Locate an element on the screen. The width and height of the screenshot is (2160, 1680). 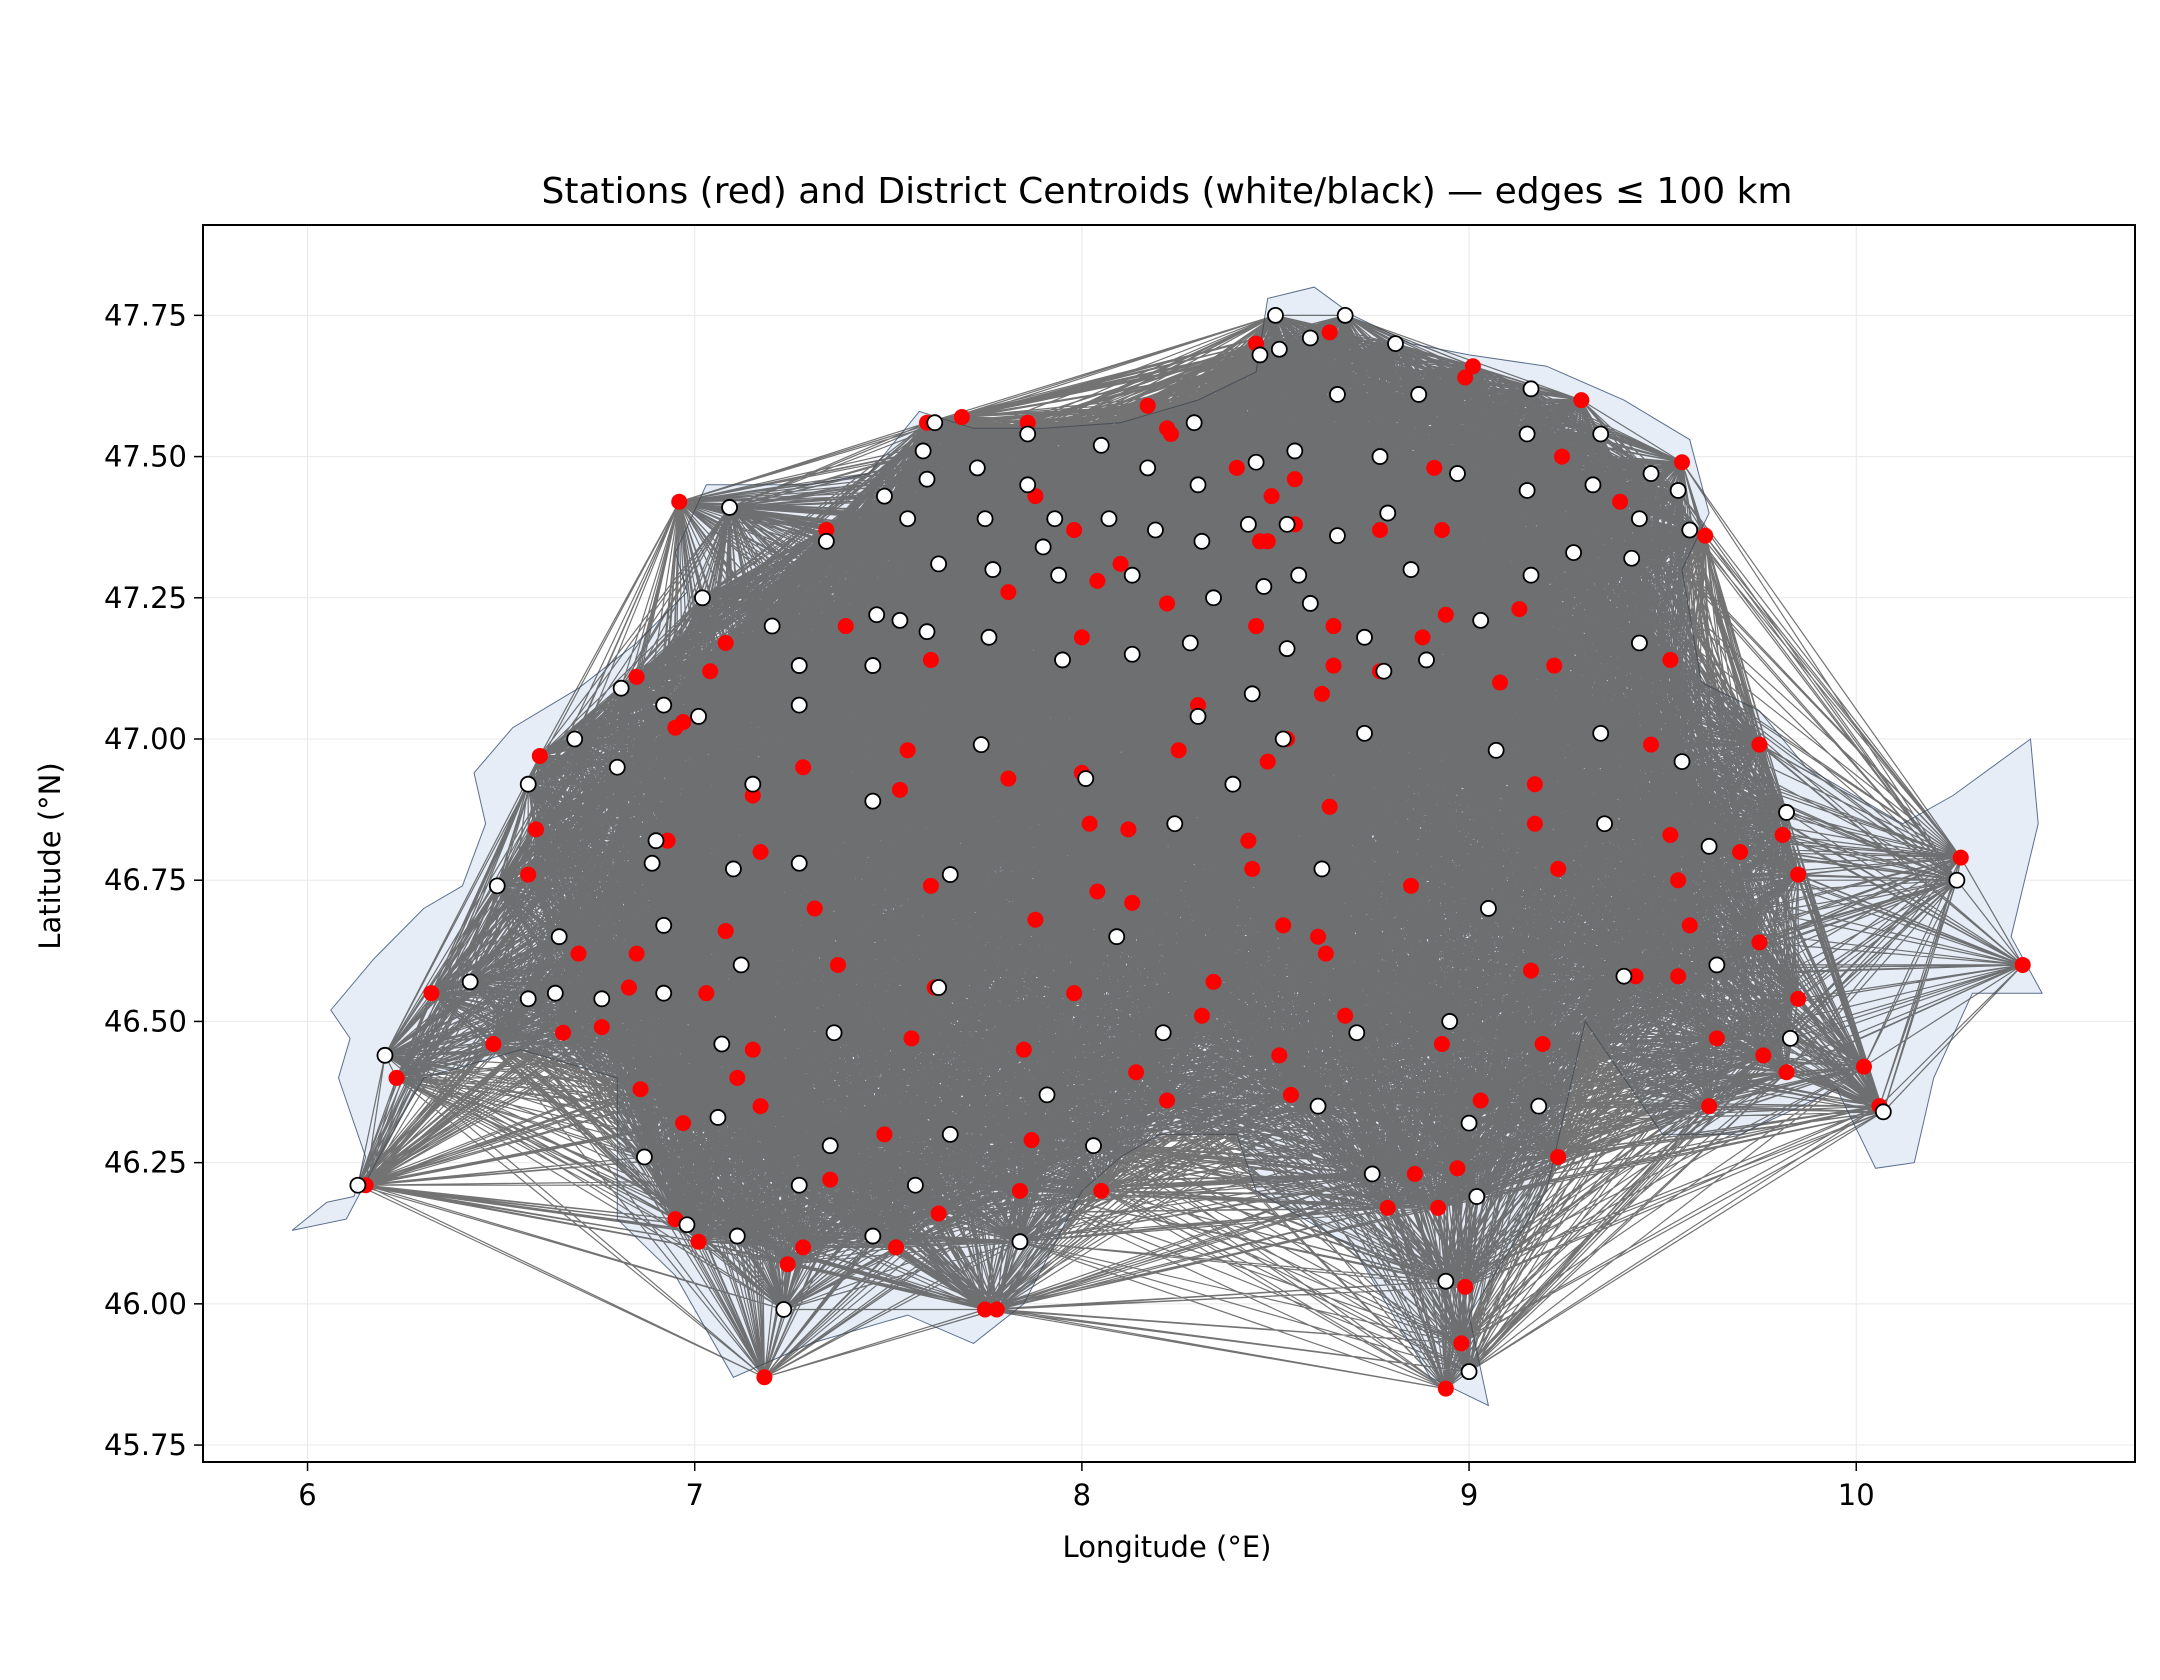
y-tick-label: 46.00 is located at coordinates (145, 1304).